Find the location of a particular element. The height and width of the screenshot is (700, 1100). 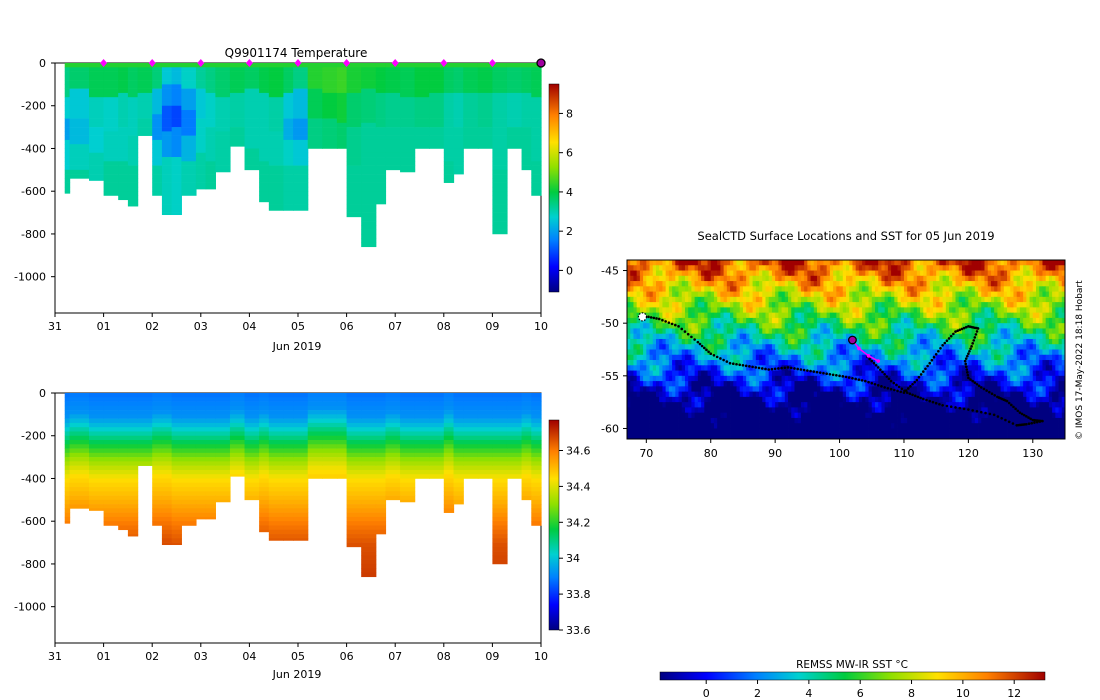

salinity-colorbar-label-2: 34 is located at coordinates (573, 558).